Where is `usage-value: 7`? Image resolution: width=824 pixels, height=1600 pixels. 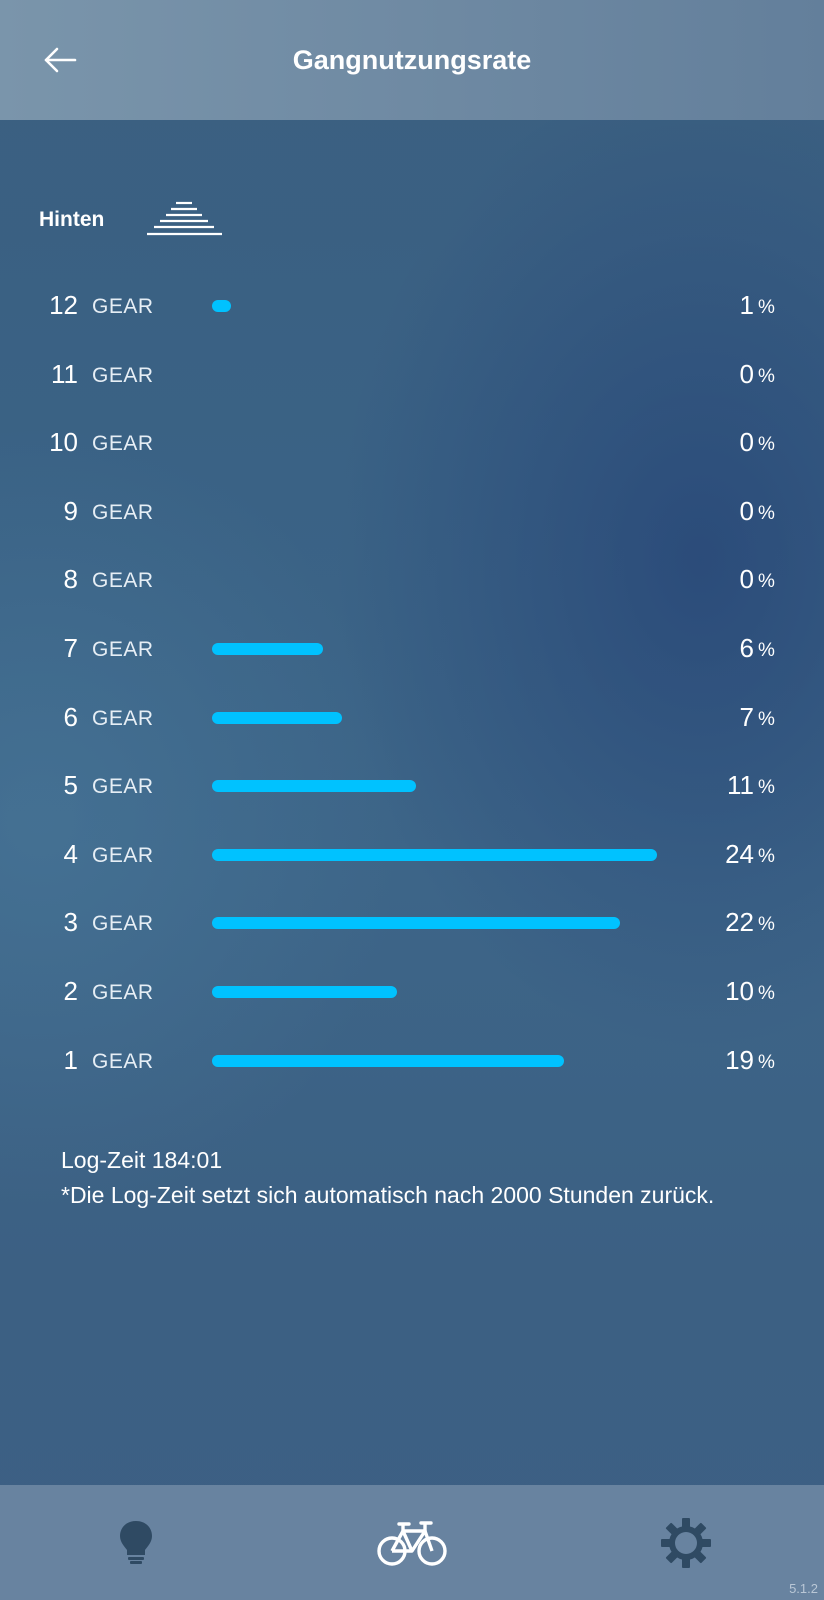 usage-value: 7 is located at coordinates (746, 716).